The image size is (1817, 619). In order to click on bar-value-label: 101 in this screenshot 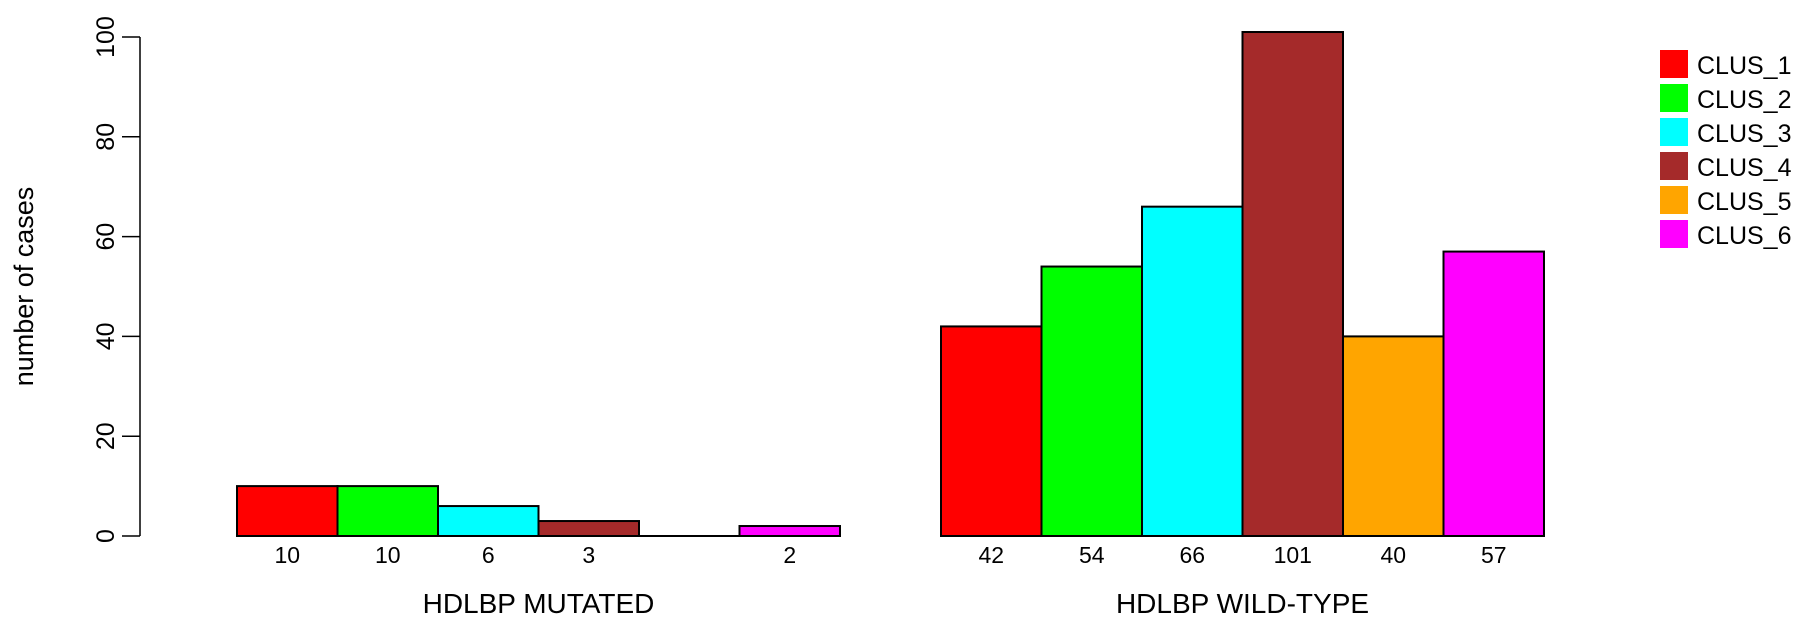, I will do `click(1293, 555)`.